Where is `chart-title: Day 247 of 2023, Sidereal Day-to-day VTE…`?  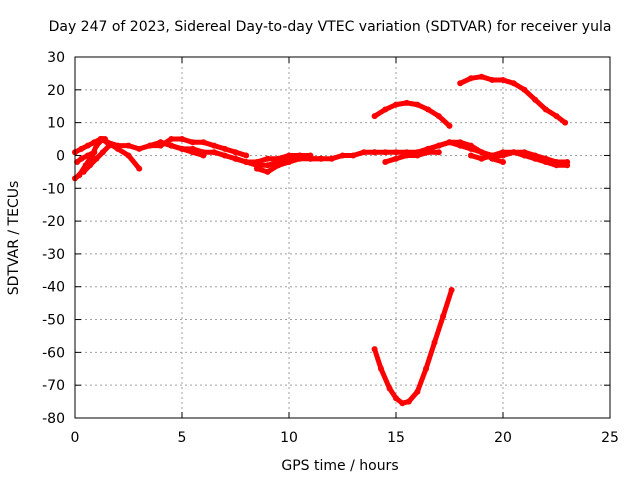
chart-title: Day 247 of 2023, Sidereal Day-to-day VTE… is located at coordinates (330, 27).